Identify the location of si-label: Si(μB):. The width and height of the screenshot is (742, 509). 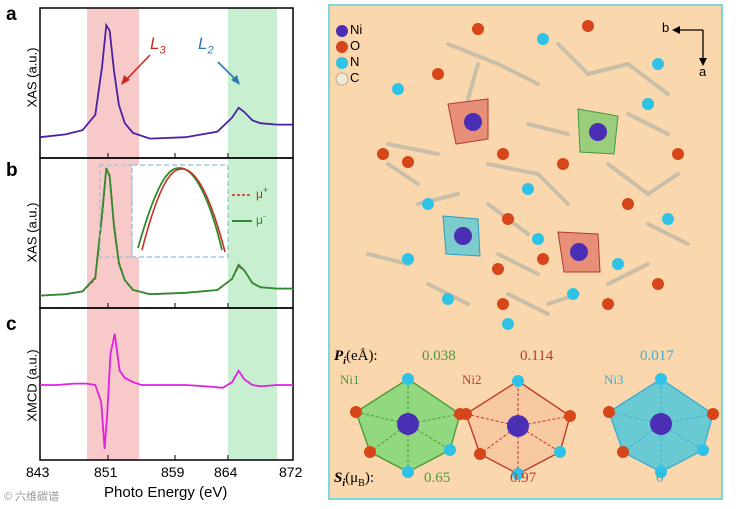
(354, 479).